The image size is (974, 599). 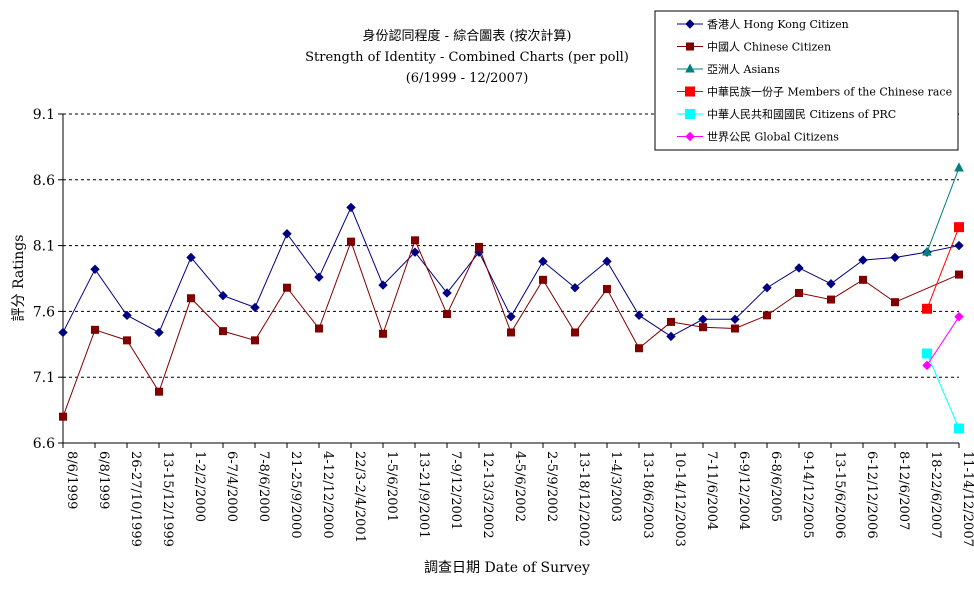 I want to click on x-tick-label: 6-7/4/2000, so click(x=231, y=486).